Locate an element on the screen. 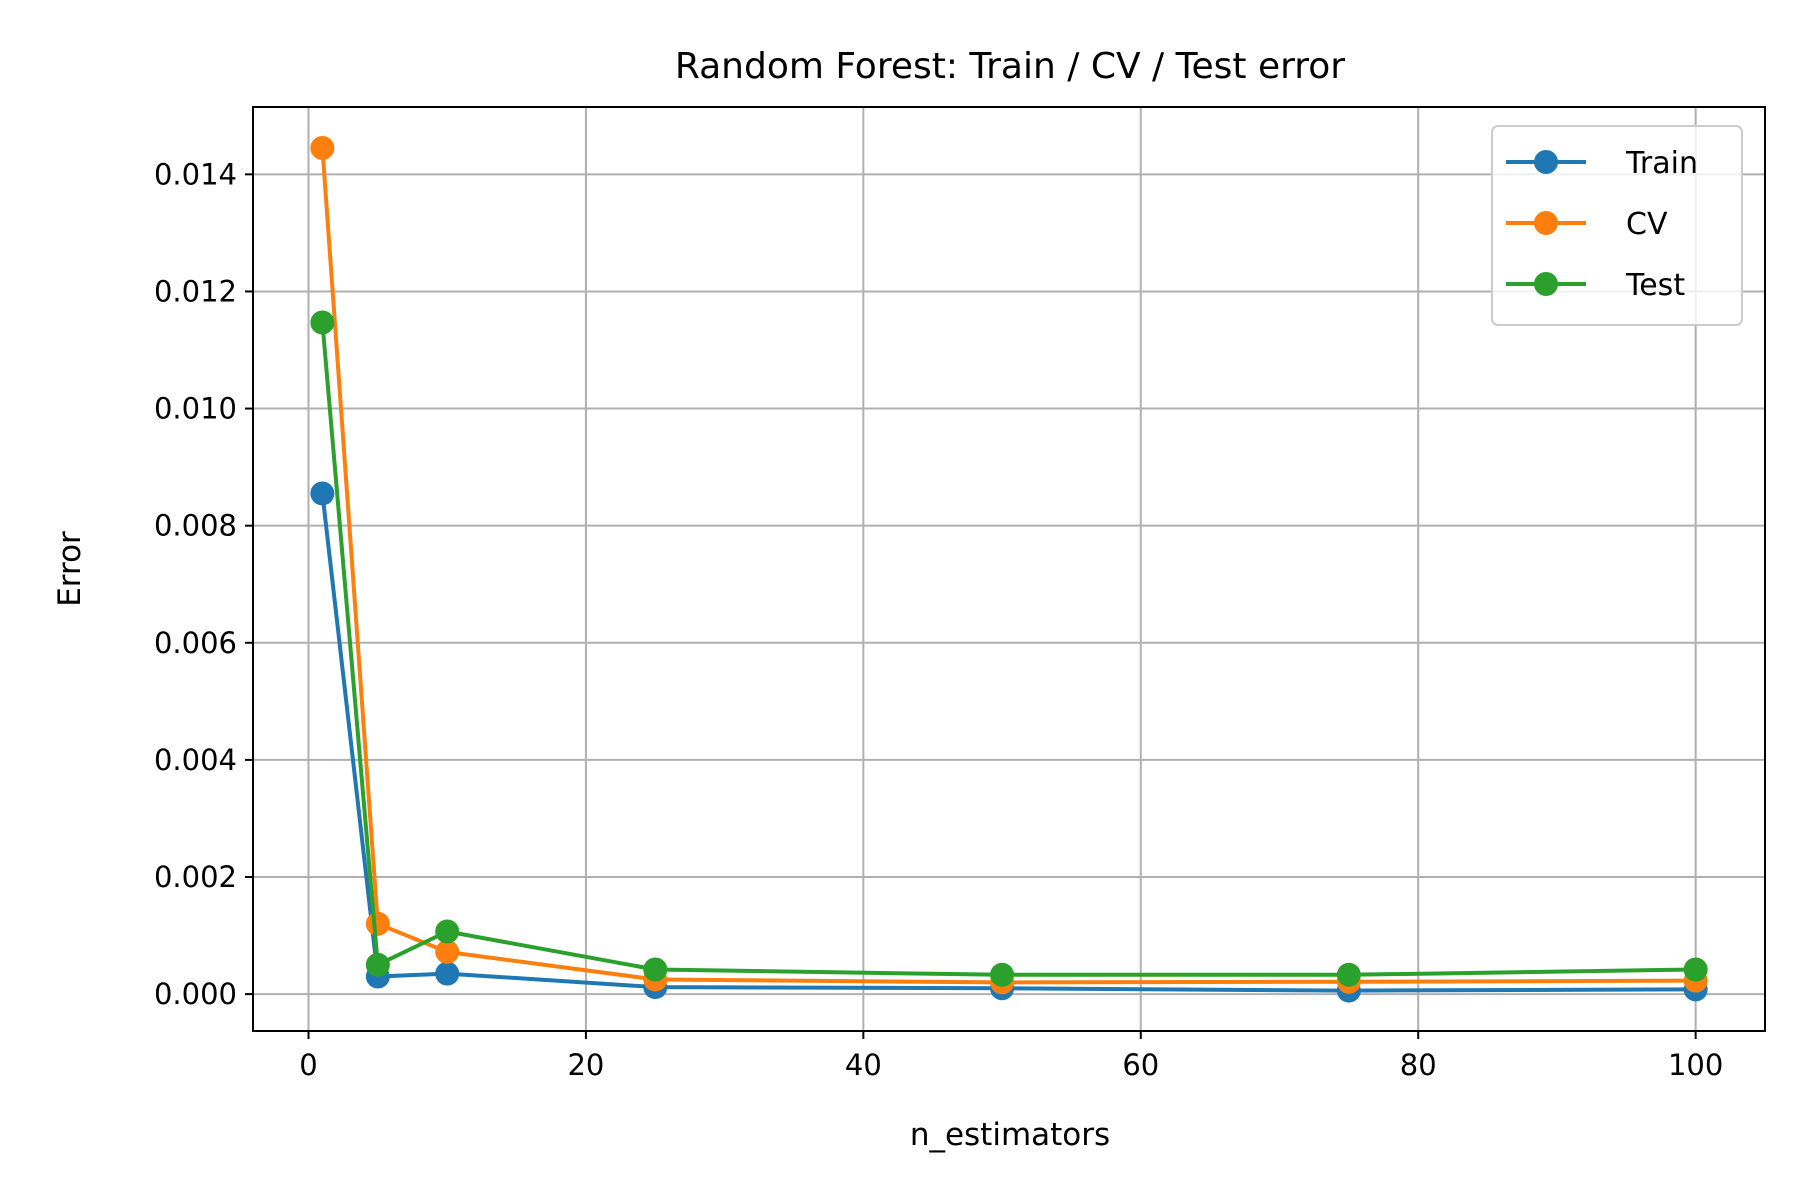  y-tick-label: 0.002 is located at coordinates (195, 877).